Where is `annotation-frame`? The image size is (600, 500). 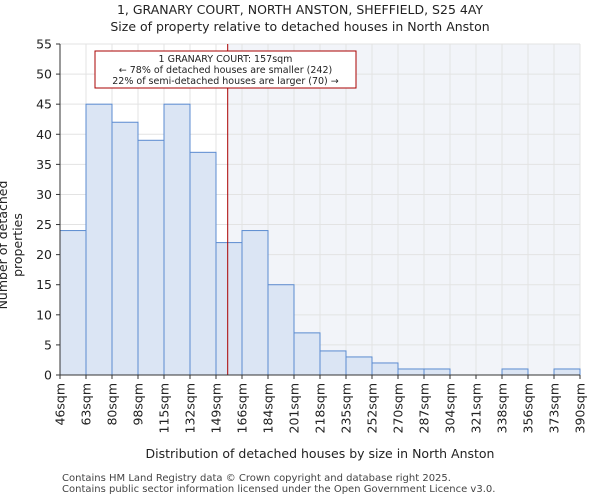
annotation-frame is located at coordinates (225, 69).